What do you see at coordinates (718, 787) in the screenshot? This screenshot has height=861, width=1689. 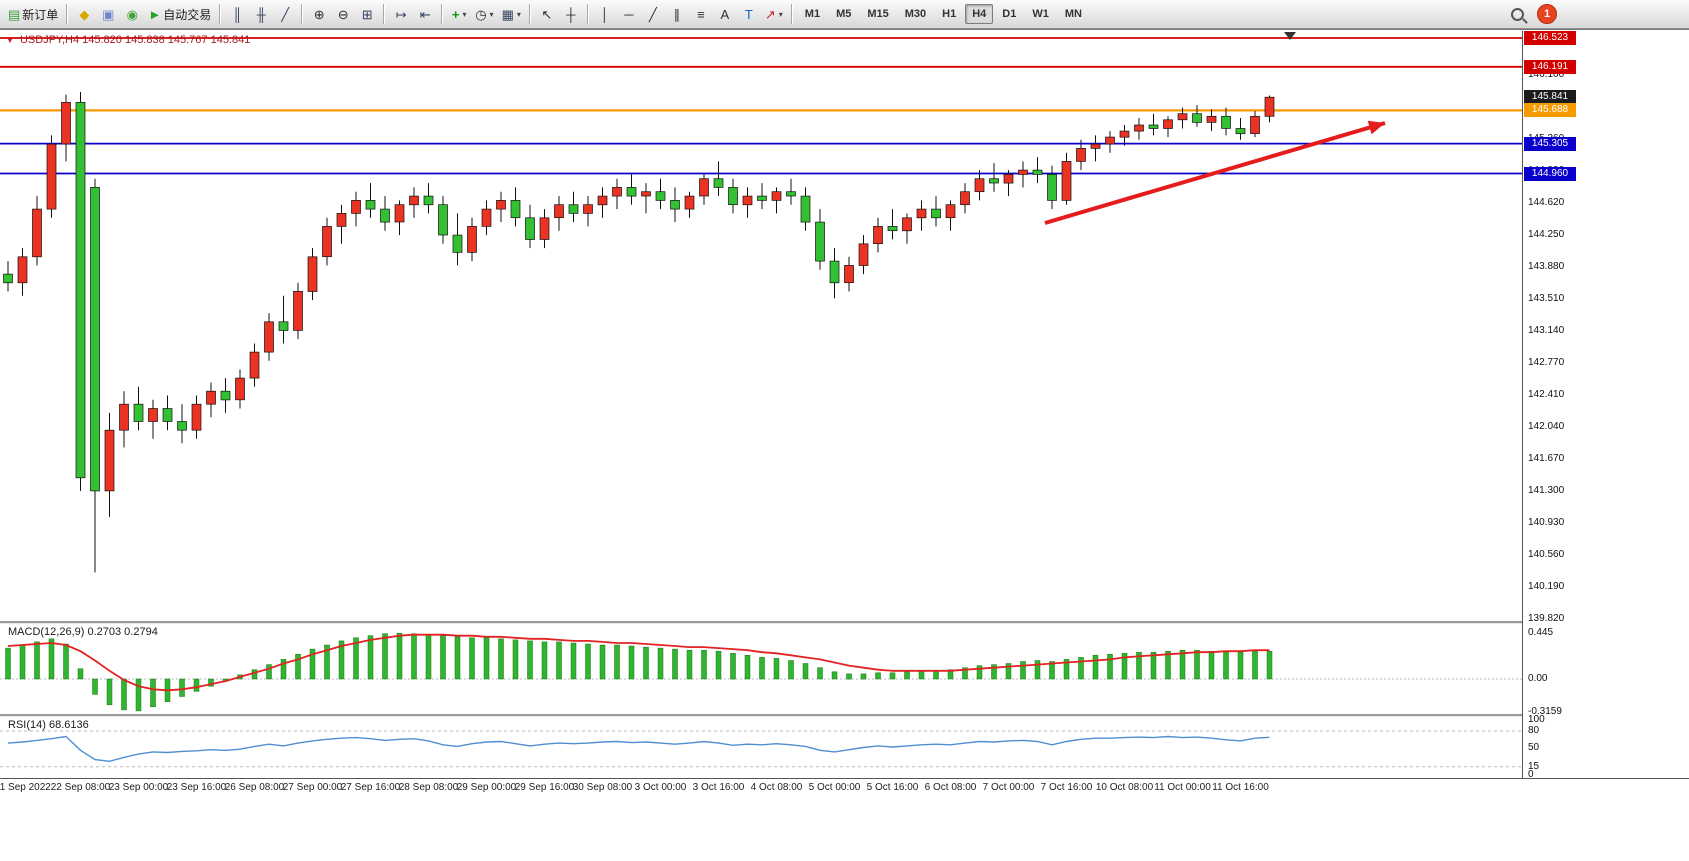 I see `time-label: 3 Oct 16:00` at bounding box center [718, 787].